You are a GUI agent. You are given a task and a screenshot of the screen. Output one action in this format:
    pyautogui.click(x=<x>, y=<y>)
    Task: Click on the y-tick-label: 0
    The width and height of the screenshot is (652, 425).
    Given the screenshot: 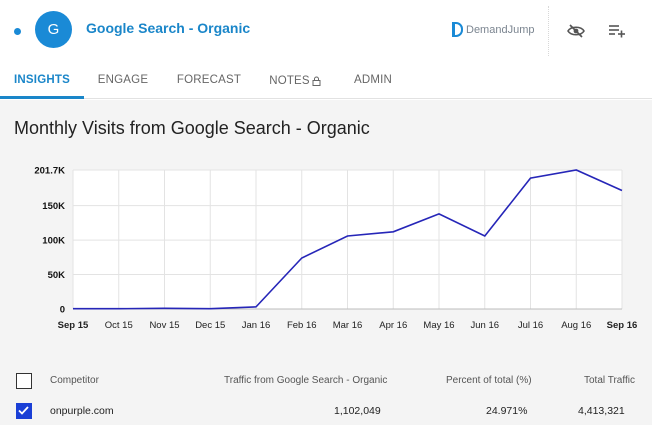 What is the action you would take?
    pyautogui.click(x=62, y=310)
    